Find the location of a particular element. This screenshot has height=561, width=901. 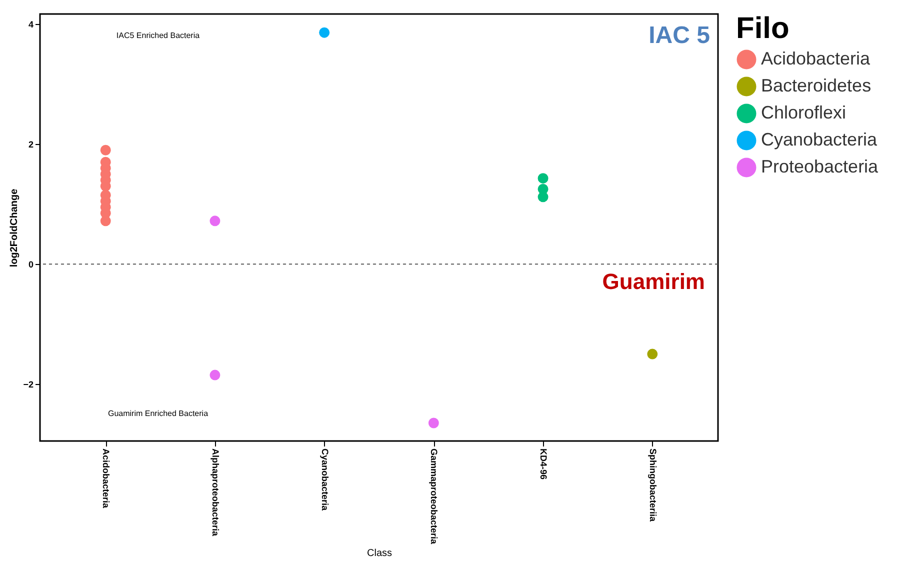

legend-title: Filo is located at coordinates (763, 28).